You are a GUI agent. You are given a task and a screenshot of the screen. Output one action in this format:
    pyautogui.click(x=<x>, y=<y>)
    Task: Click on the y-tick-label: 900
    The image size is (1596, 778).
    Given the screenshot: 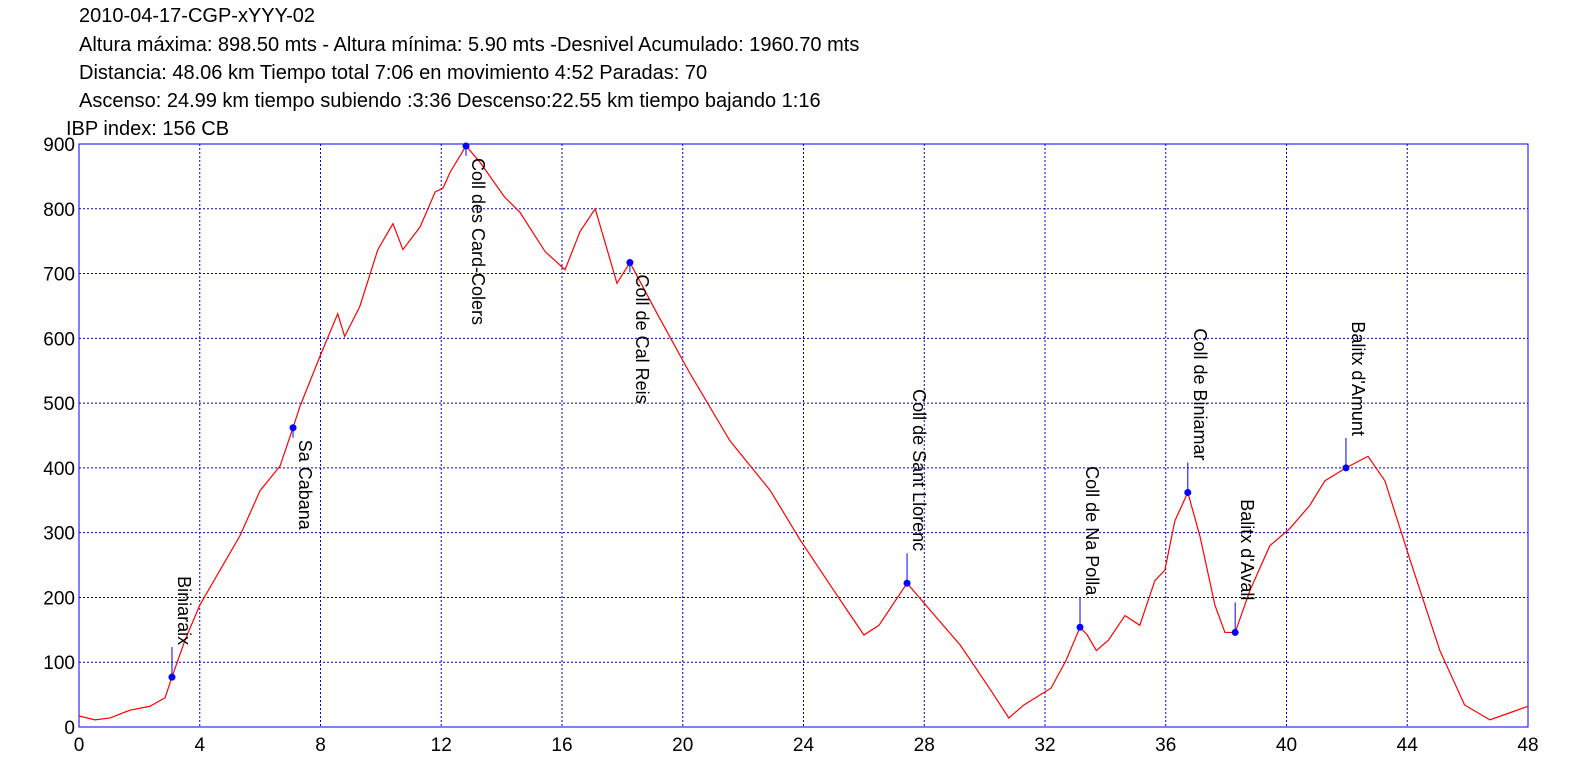 What is the action you would take?
    pyautogui.click(x=59, y=145)
    